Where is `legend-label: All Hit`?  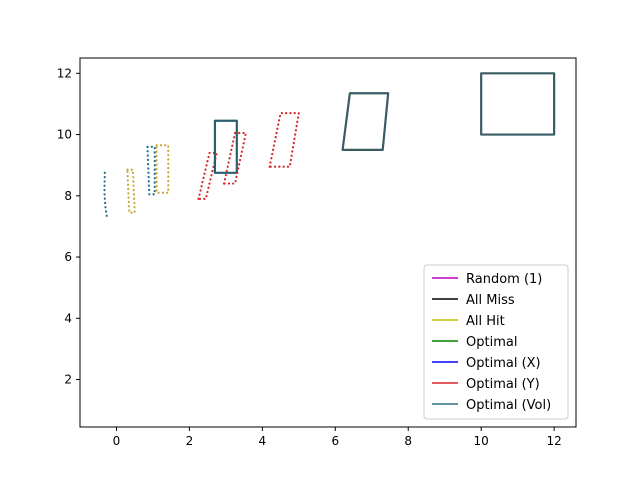
legend-label: All Hit is located at coordinates (485, 321).